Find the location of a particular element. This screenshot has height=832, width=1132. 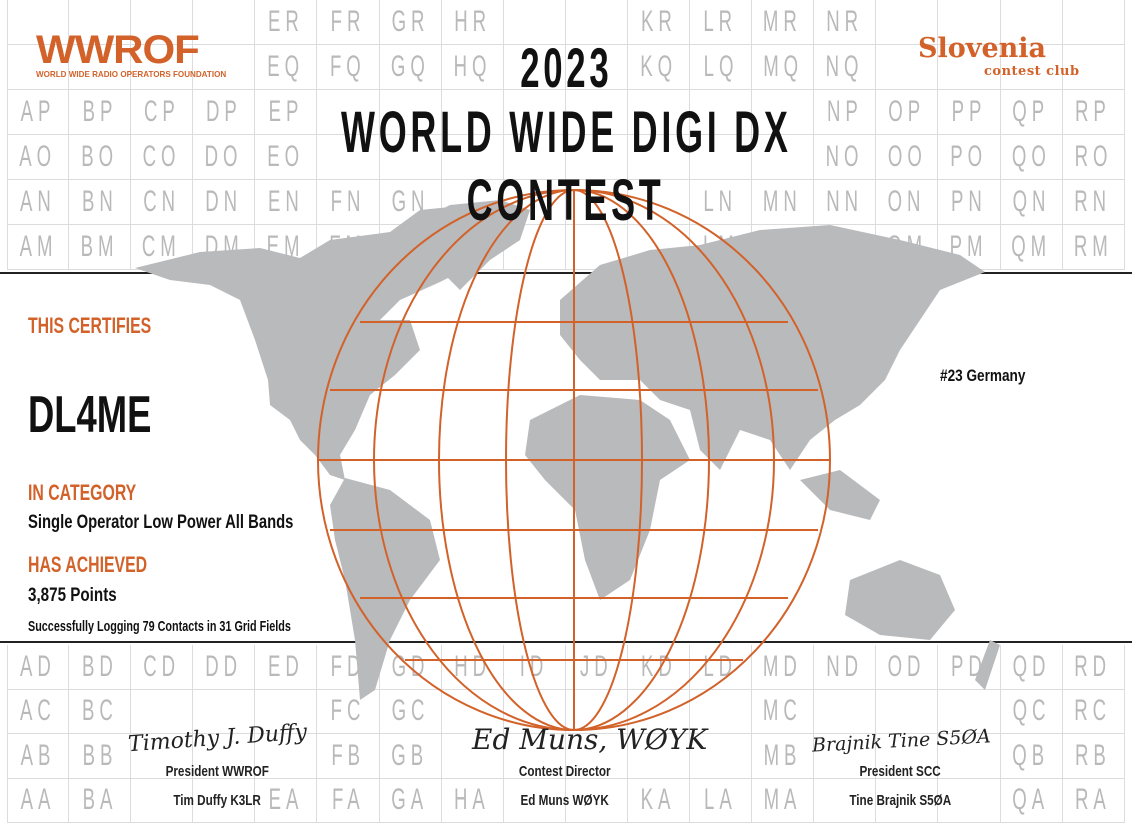

grid-square-label: DO is located at coordinates (223, 156).